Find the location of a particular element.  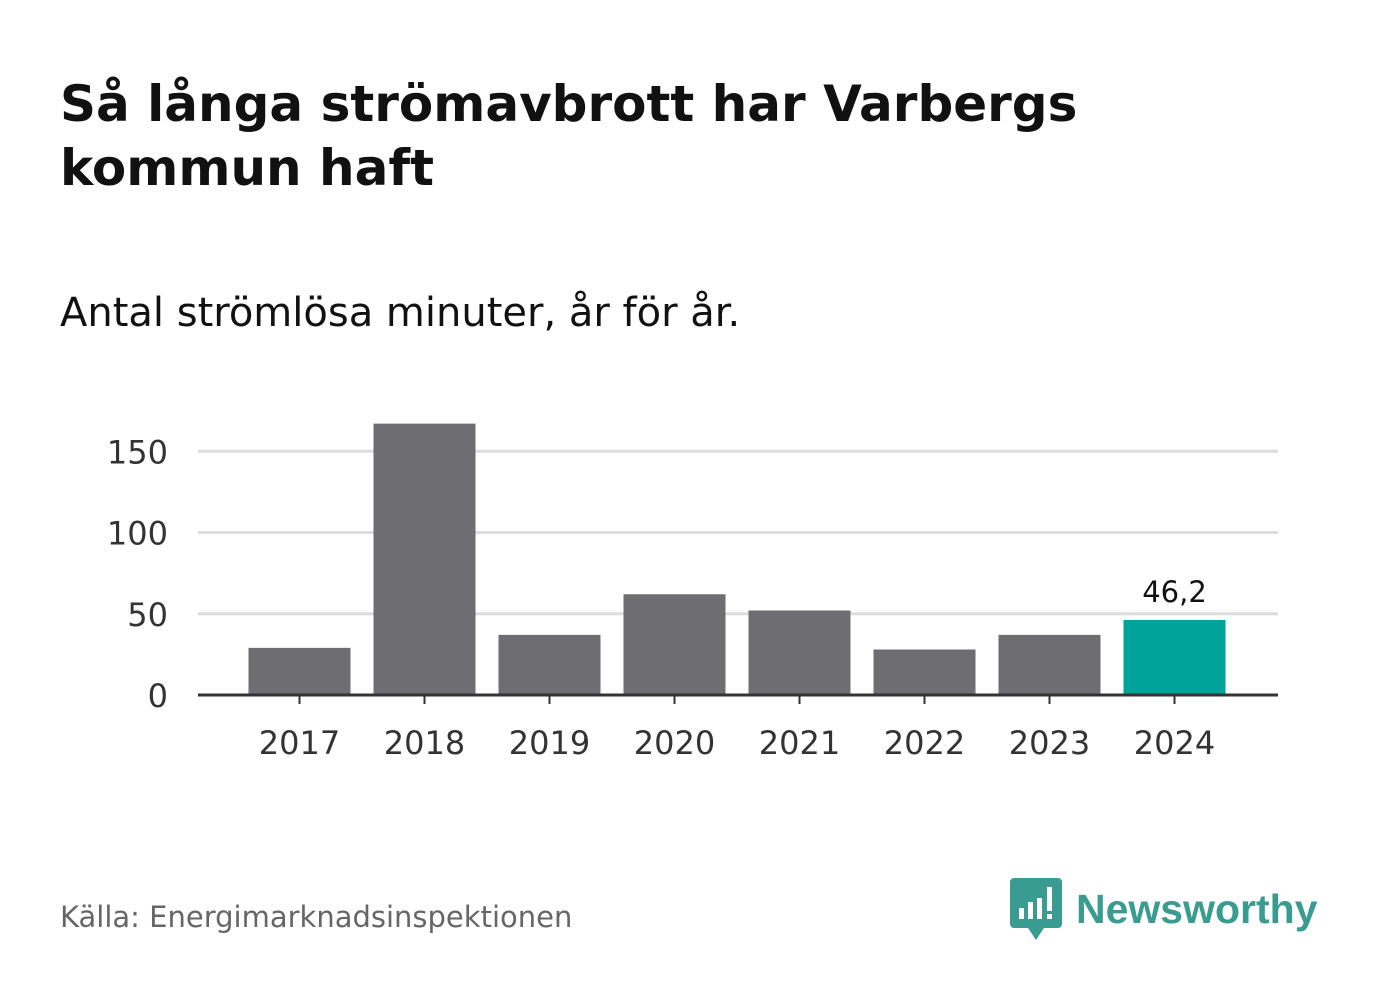

data-label: 46,2 is located at coordinates (1174, 592).